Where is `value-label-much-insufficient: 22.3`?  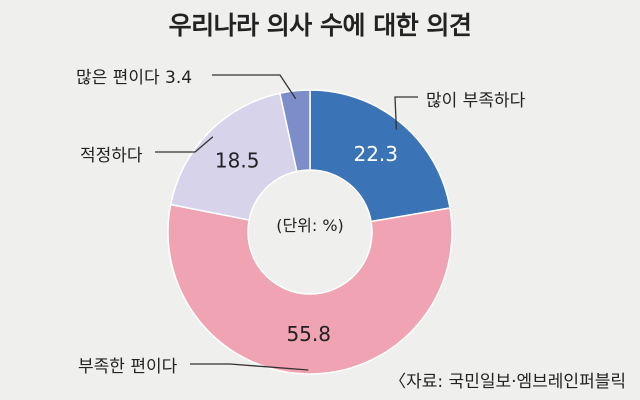 value-label-much-insufficient: 22.3 is located at coordinates (375, 154).